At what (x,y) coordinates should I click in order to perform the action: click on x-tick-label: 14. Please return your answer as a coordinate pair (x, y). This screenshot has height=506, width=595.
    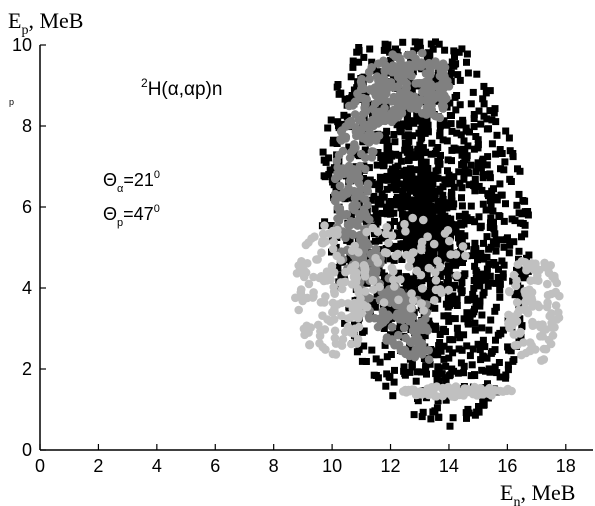
    Looking at the image, I should click on (449, 466).